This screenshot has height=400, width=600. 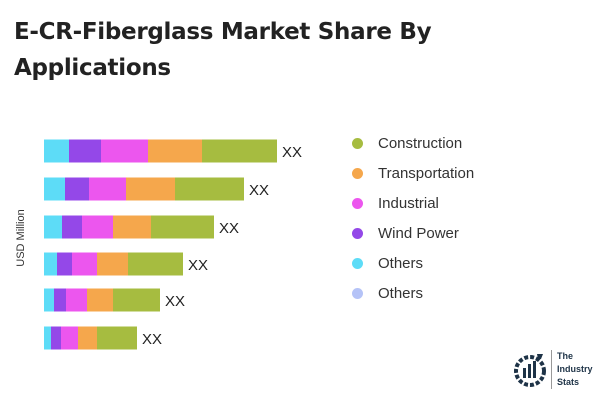 I want to click on legend-label: Industrial, so click(x=408, y=203).